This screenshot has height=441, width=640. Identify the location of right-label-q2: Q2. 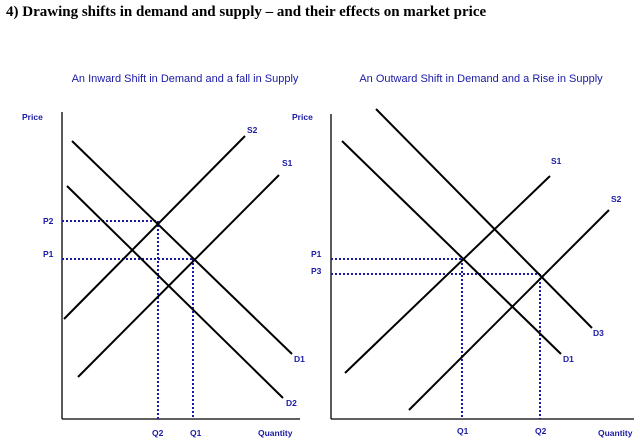
(541, 431).